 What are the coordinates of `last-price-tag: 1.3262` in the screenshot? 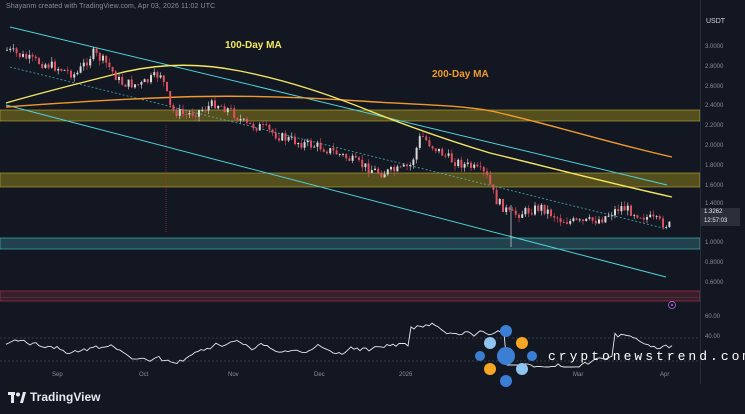 It's located at (720, 212).